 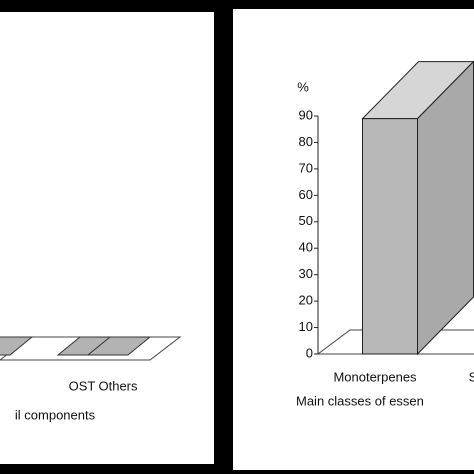 I want to click on y-tick-label: 30, so click(x=306, y=273).